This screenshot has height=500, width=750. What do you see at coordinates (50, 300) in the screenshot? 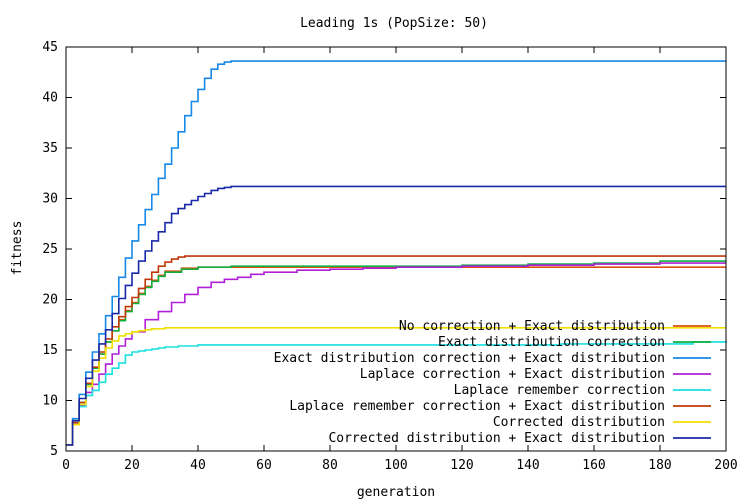
I see `y-tick-label: 20` at bounding box center [50, 300].